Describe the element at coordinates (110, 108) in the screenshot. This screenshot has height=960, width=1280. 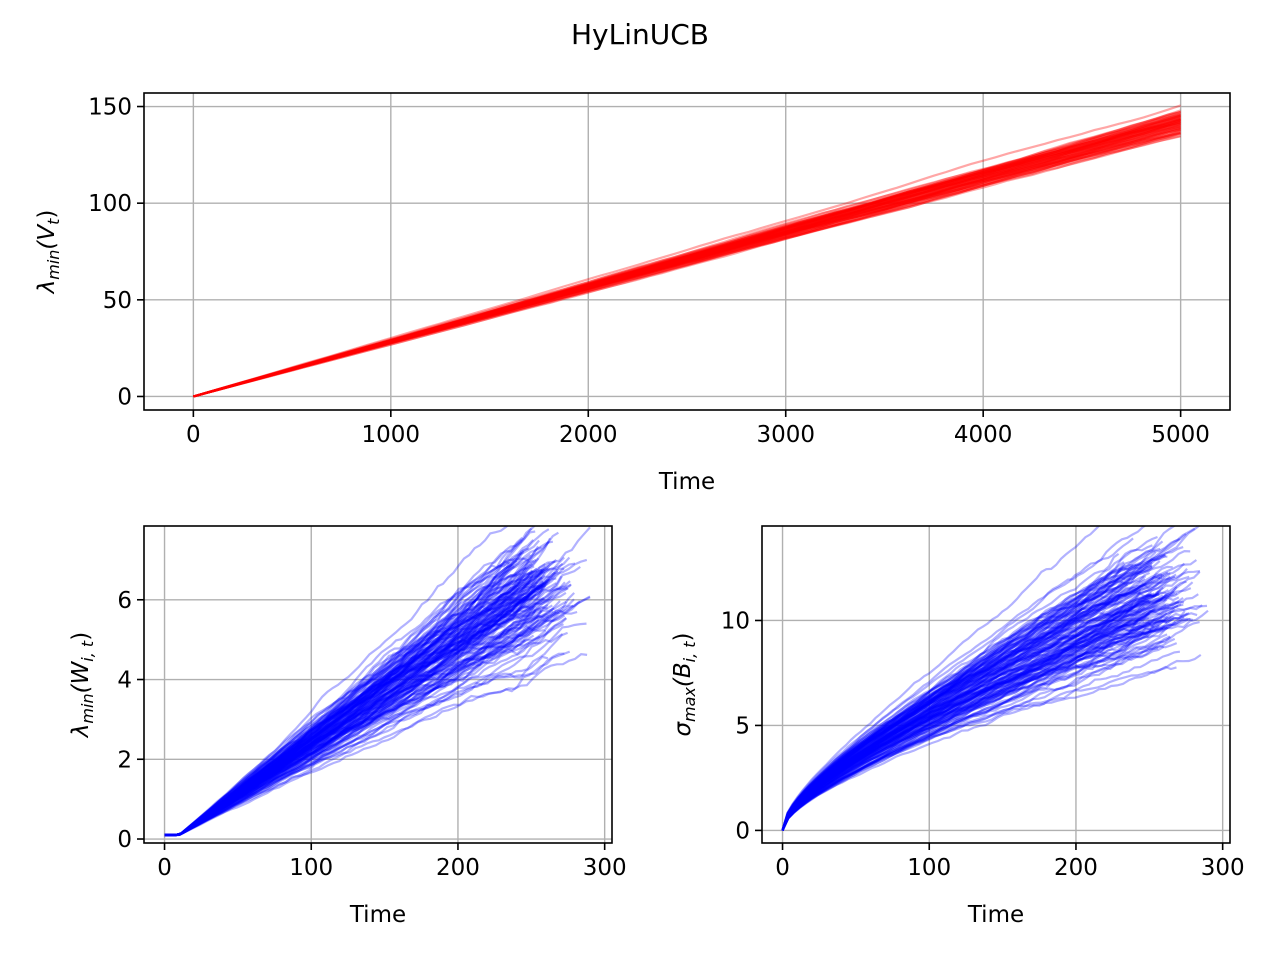
I see `y-tick-label: 150` at that location.